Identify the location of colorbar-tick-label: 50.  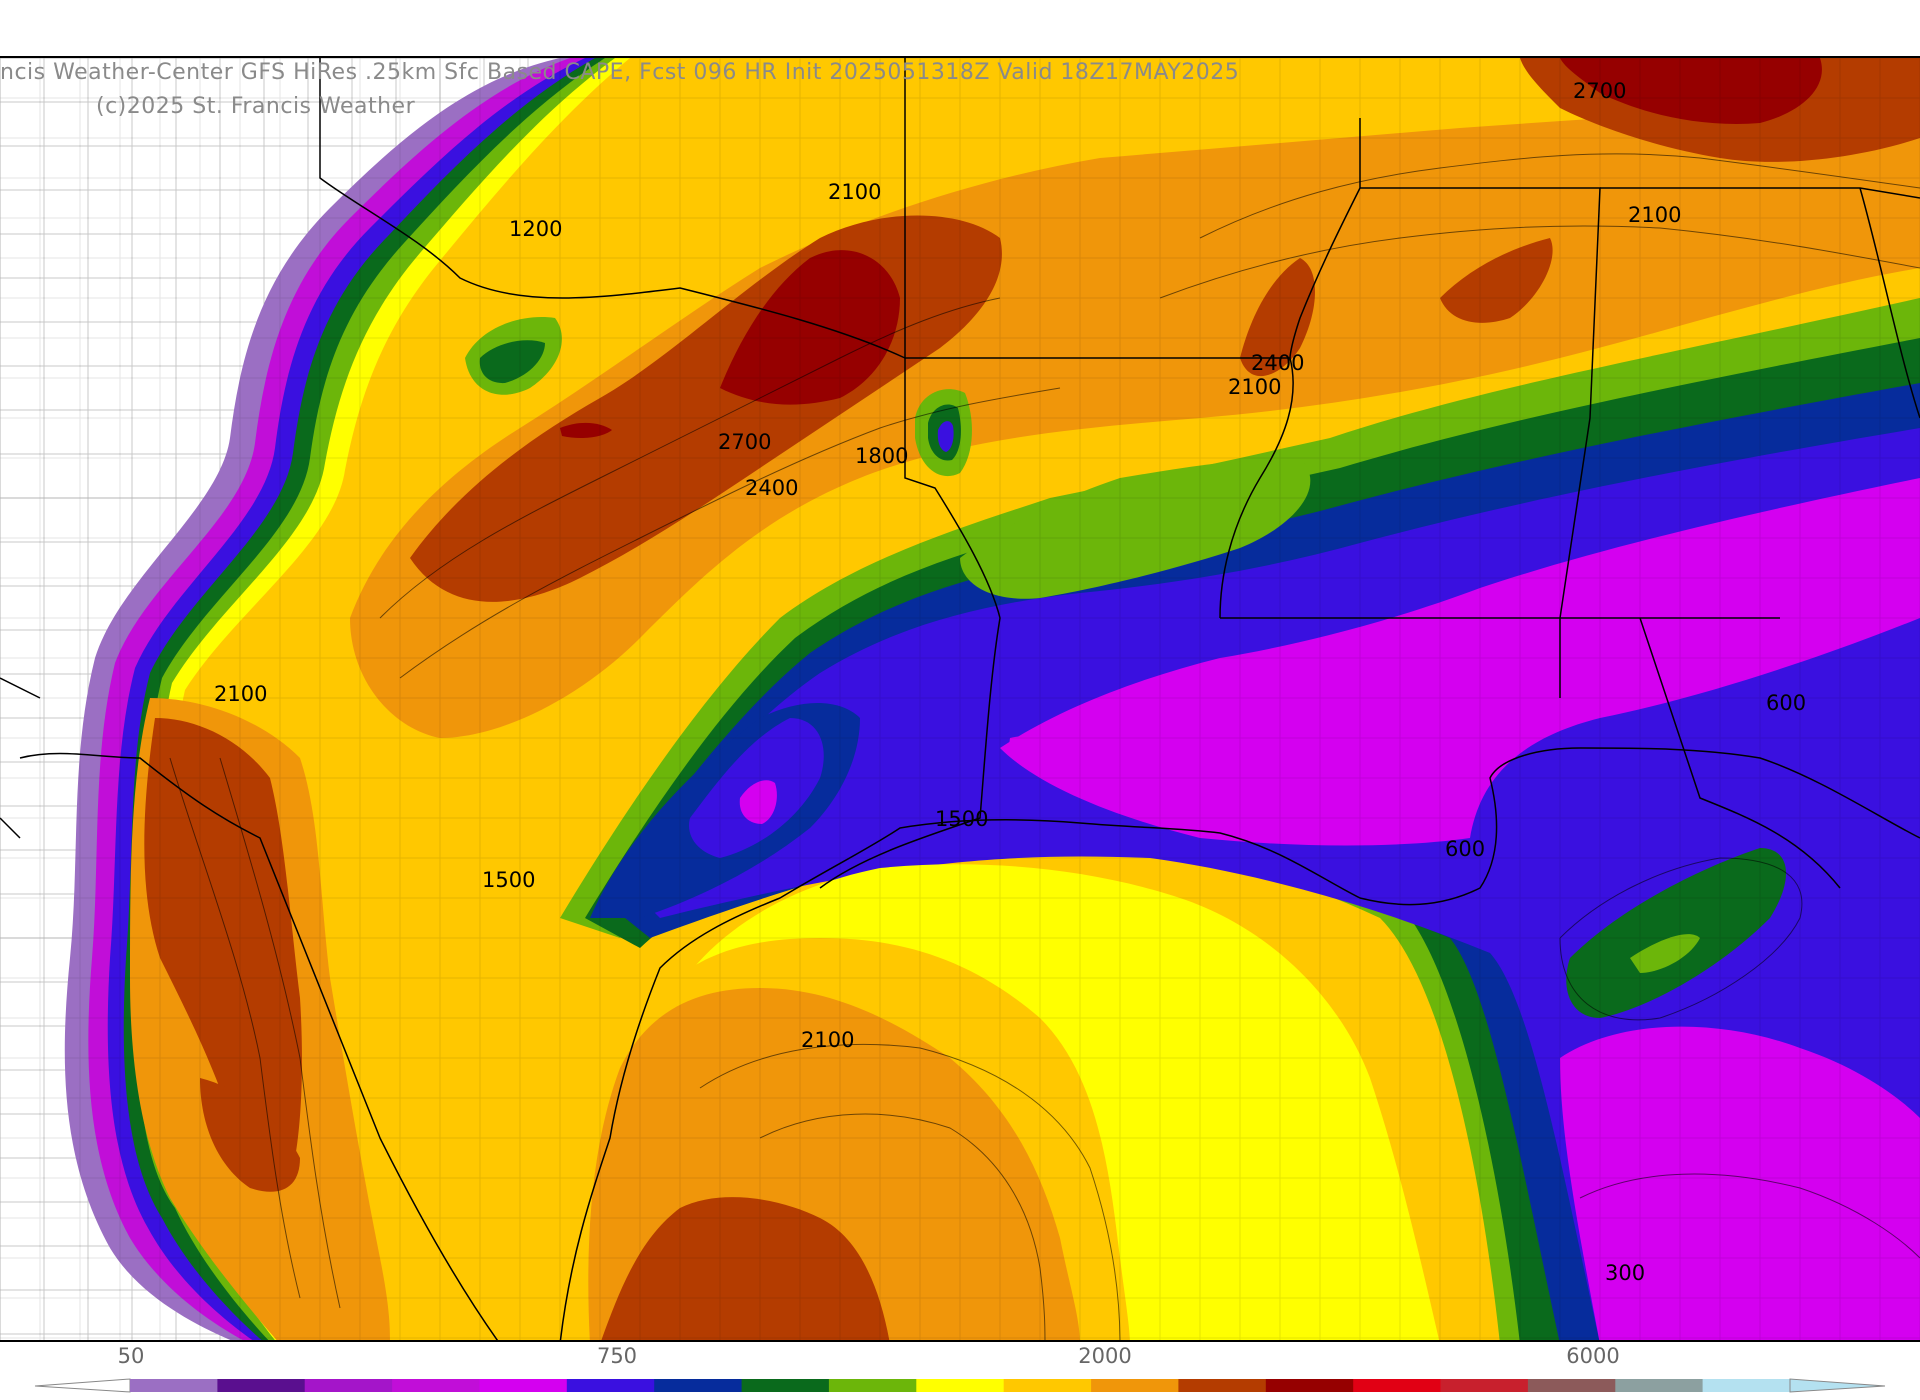
(131, 1356).